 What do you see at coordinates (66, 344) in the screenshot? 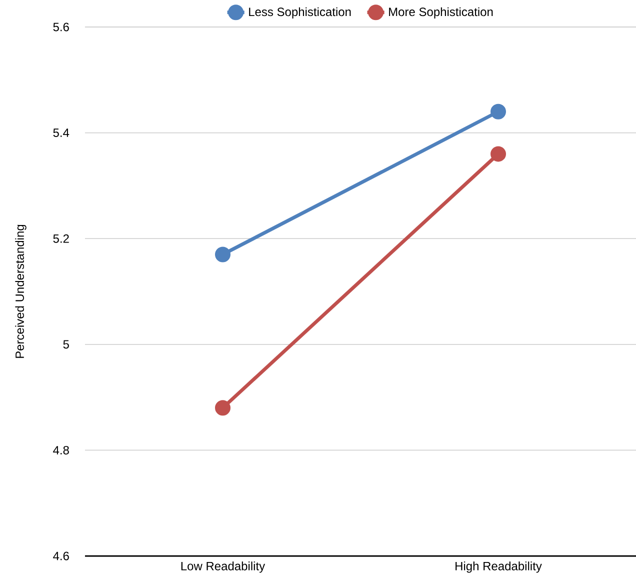
I see `y-tick-label: 5` at bounding box center [66, 344].